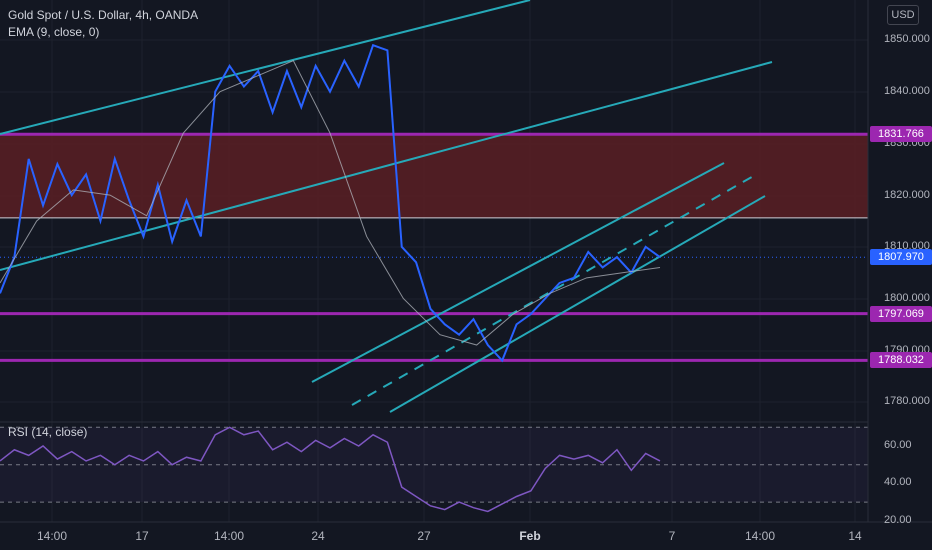  What do you see at coordinates (907, 195) in the screenshot?
I see `price-tick-label: 1820.000` at bounding box center [907, 195].